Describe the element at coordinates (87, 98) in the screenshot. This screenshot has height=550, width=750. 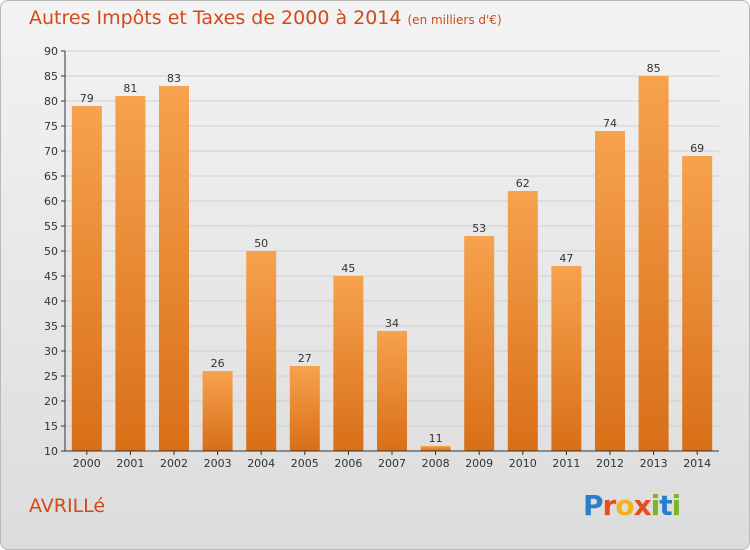
I see `bar-value-label: 79` at that location.